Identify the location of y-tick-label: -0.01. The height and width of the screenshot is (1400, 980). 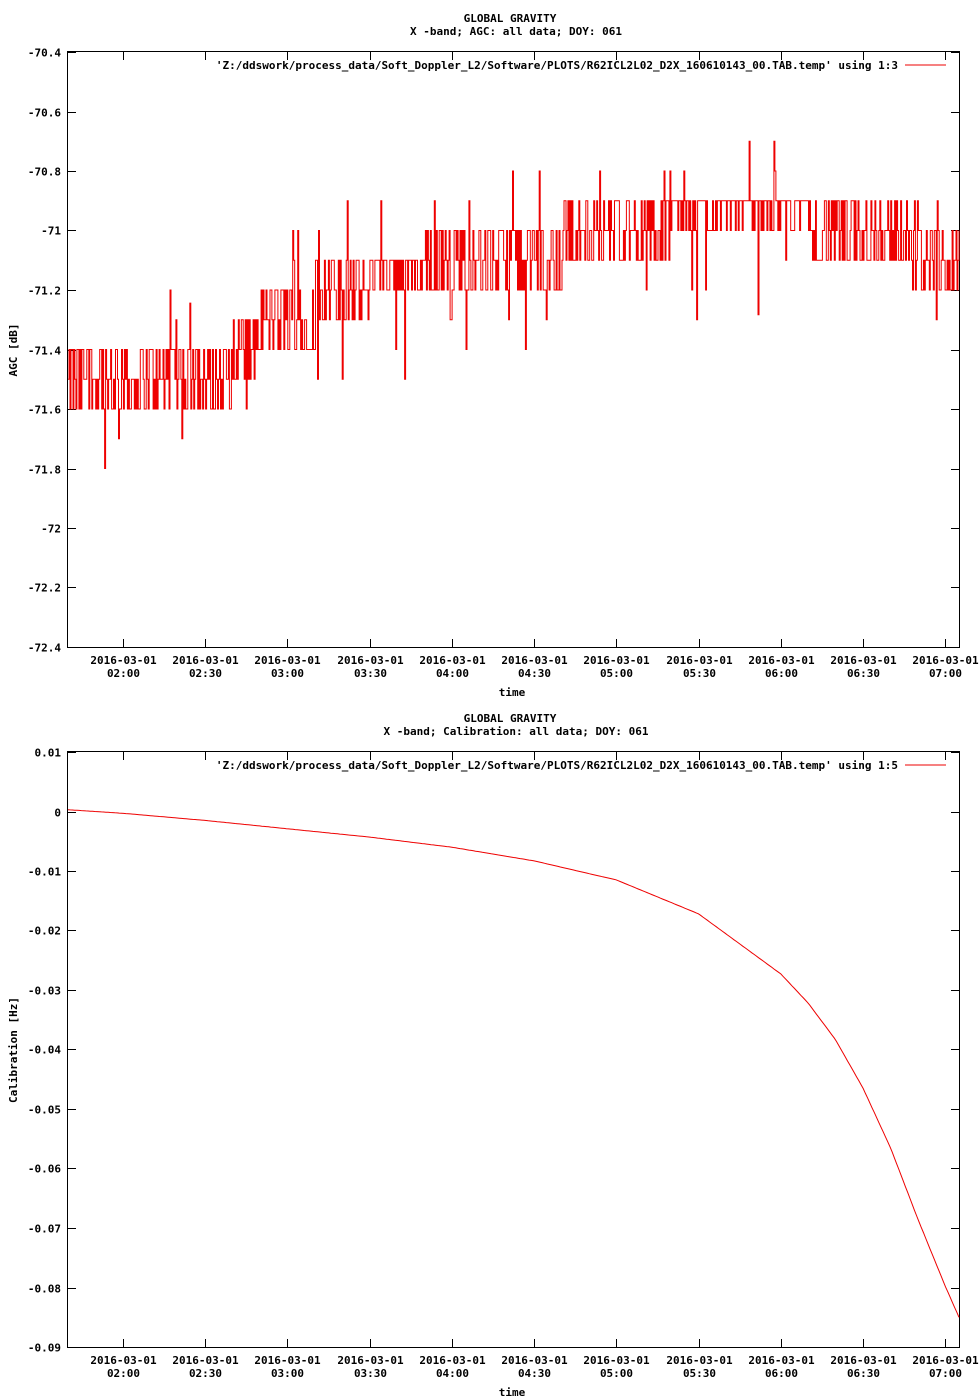
(44, 872).